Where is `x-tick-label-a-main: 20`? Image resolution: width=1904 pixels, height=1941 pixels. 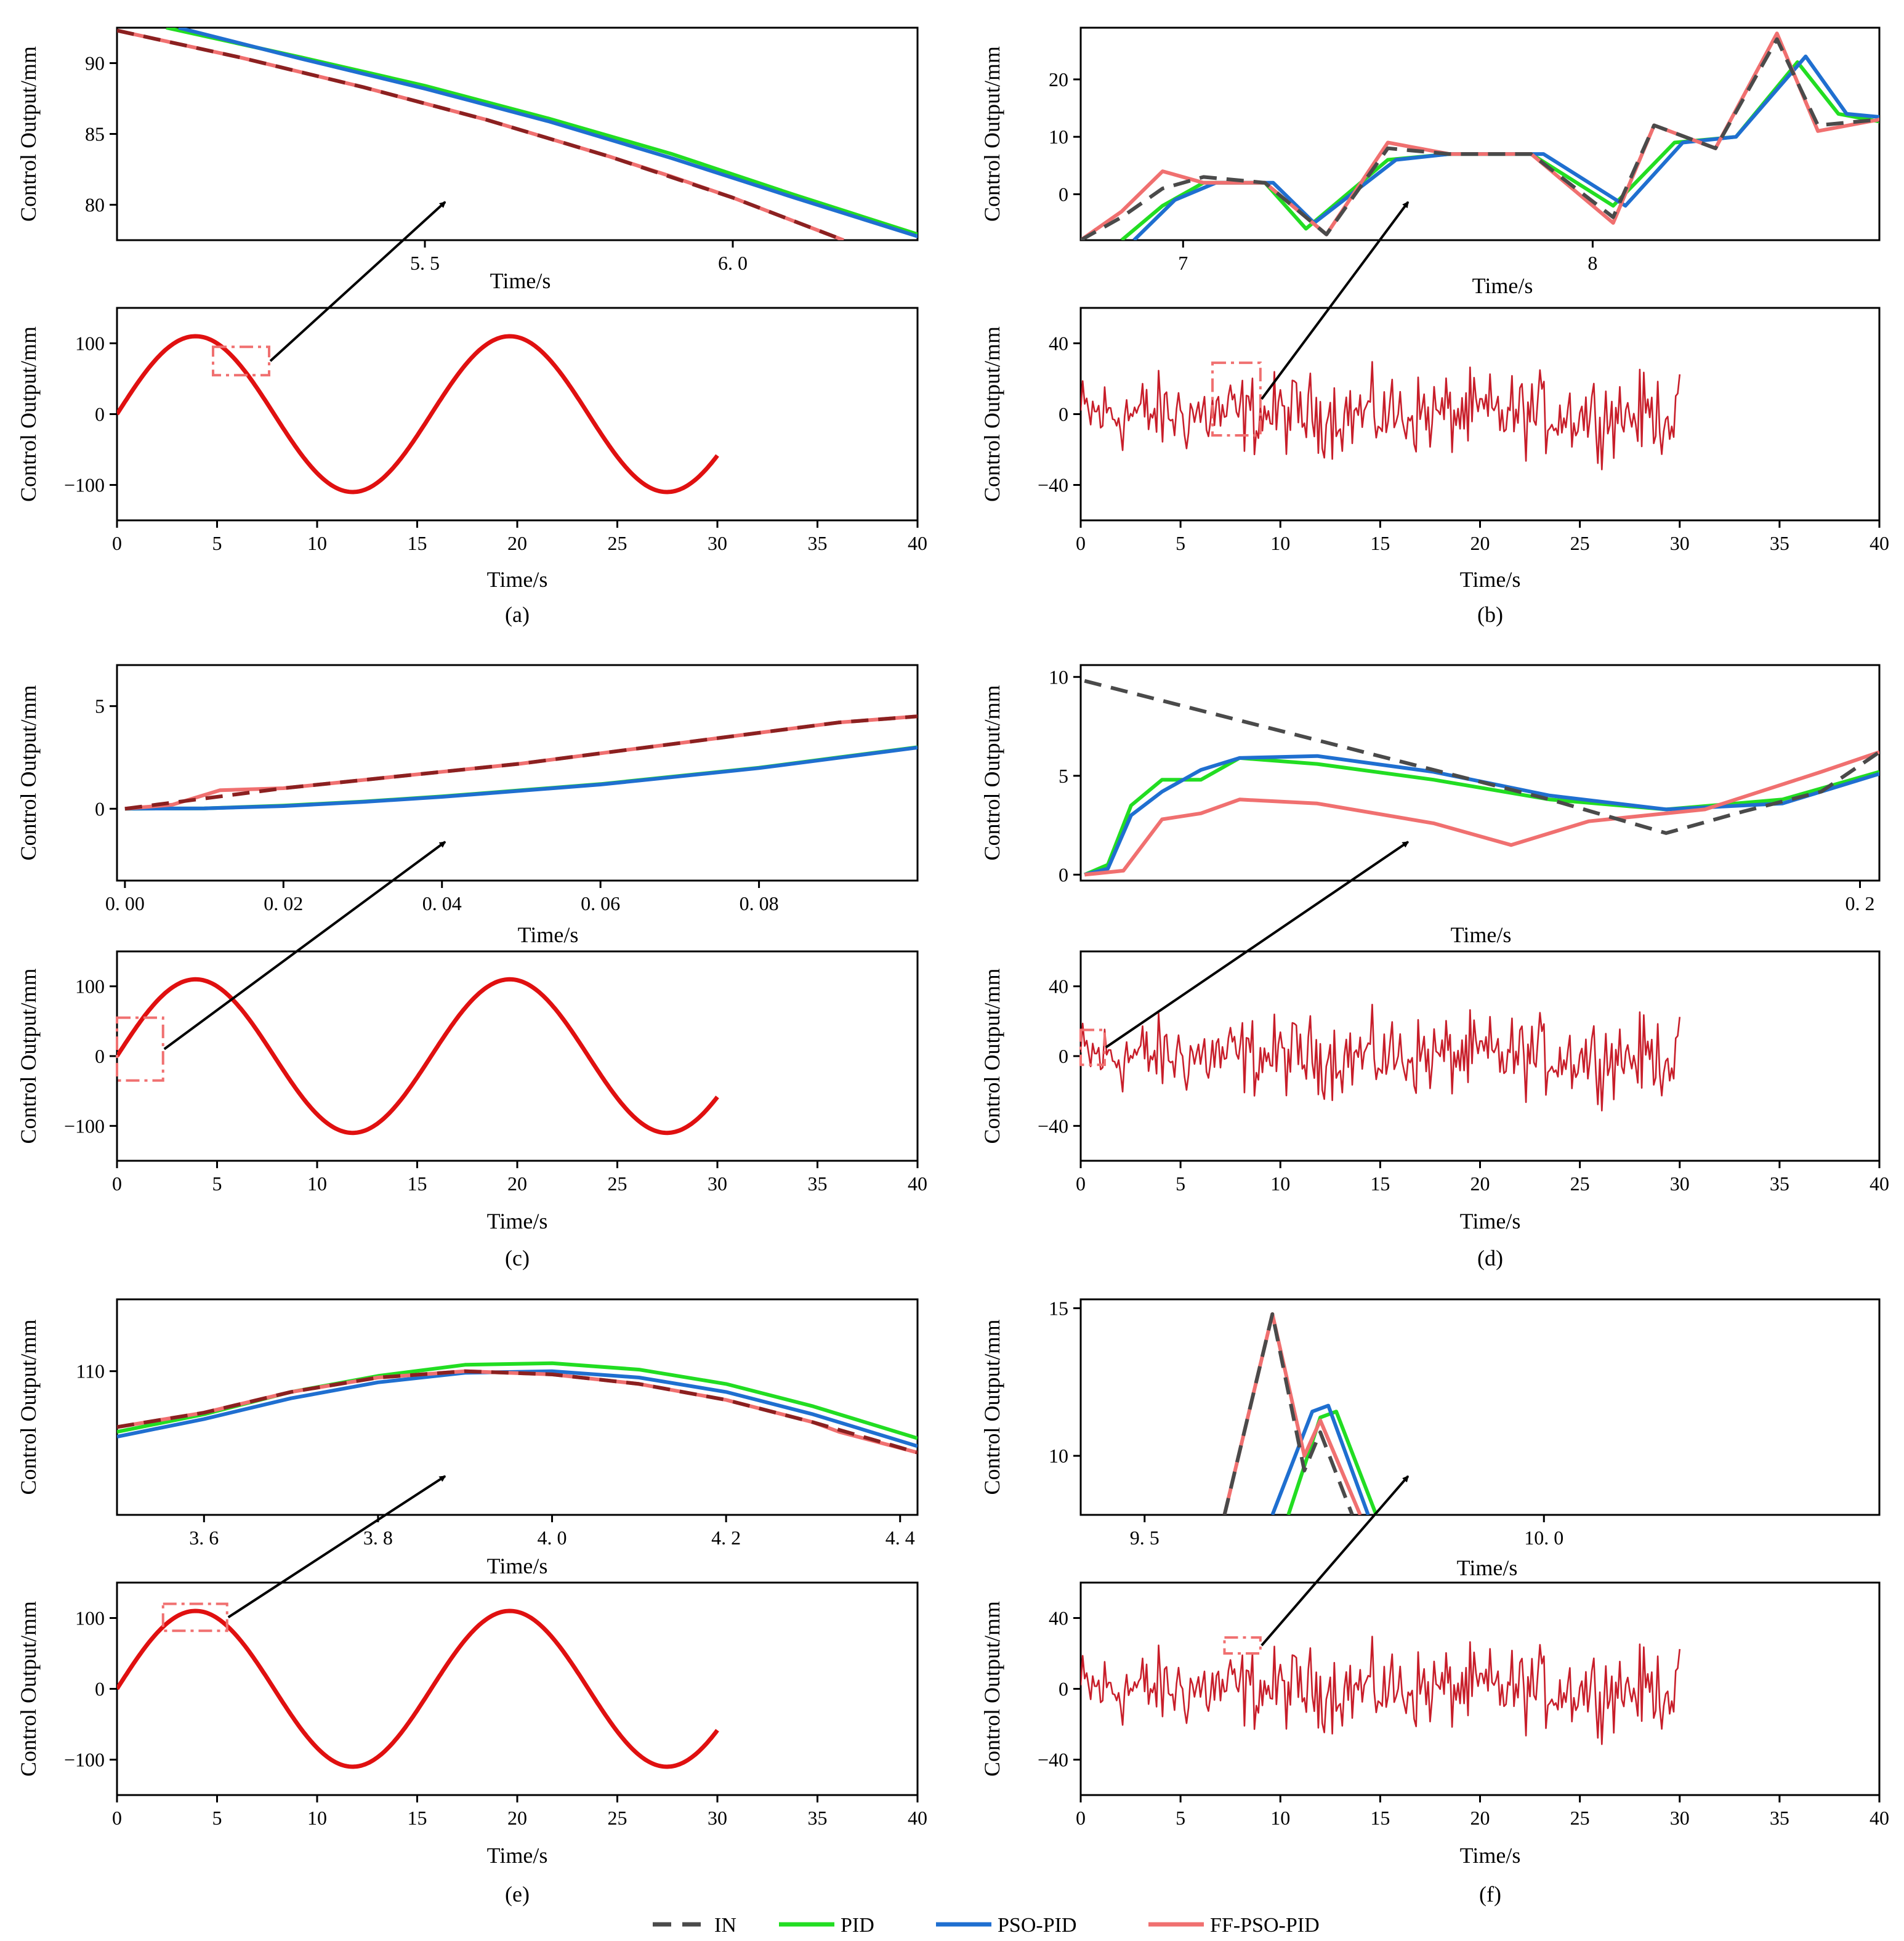 x-tick-label-a-main: 20 is located at coordinates (517, 543).